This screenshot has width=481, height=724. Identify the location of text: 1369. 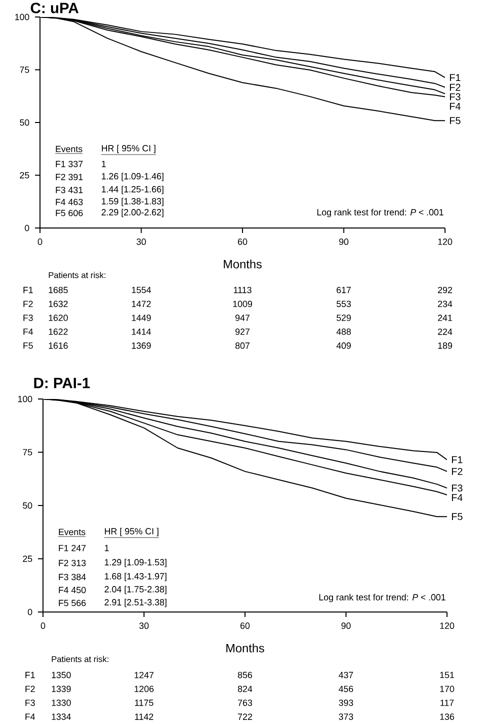
(141, 345).